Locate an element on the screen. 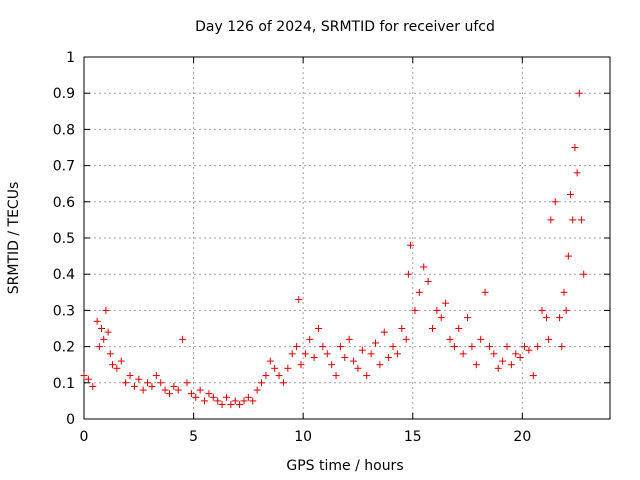 The height and width of the screenshot is (480, 640). x-axis-label: GPS time / hours is located at coordinates (344, 466).